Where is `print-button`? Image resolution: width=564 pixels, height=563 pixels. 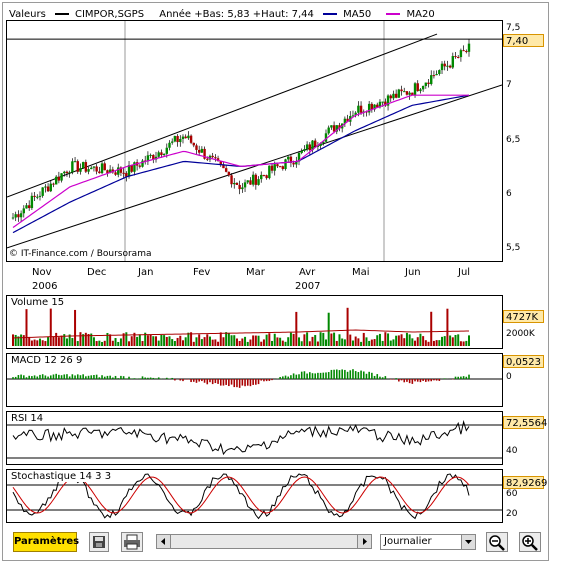 print-button is located at coordinates (132, 542).